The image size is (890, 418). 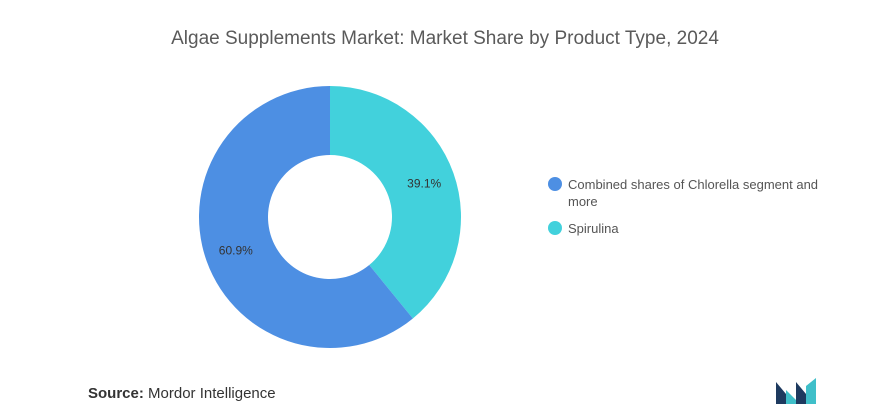 What do you see at coordinates (555, 228) in the screenshot?
I see `legend-swatch-spirulina` at bounding box center [555, 228].